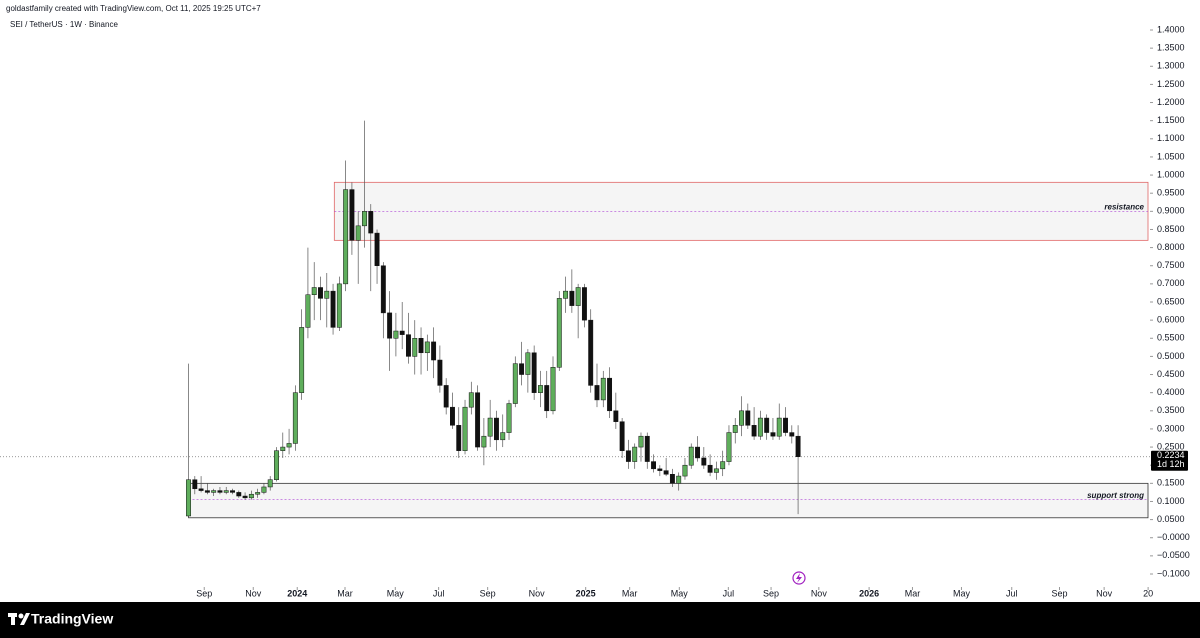 The height and width of the screenshot is (638, 1200). What do you see at coordinates (586, 593) in the screenshot?
I see `x-tick-label: 2025` at bounding box center [586, 593].